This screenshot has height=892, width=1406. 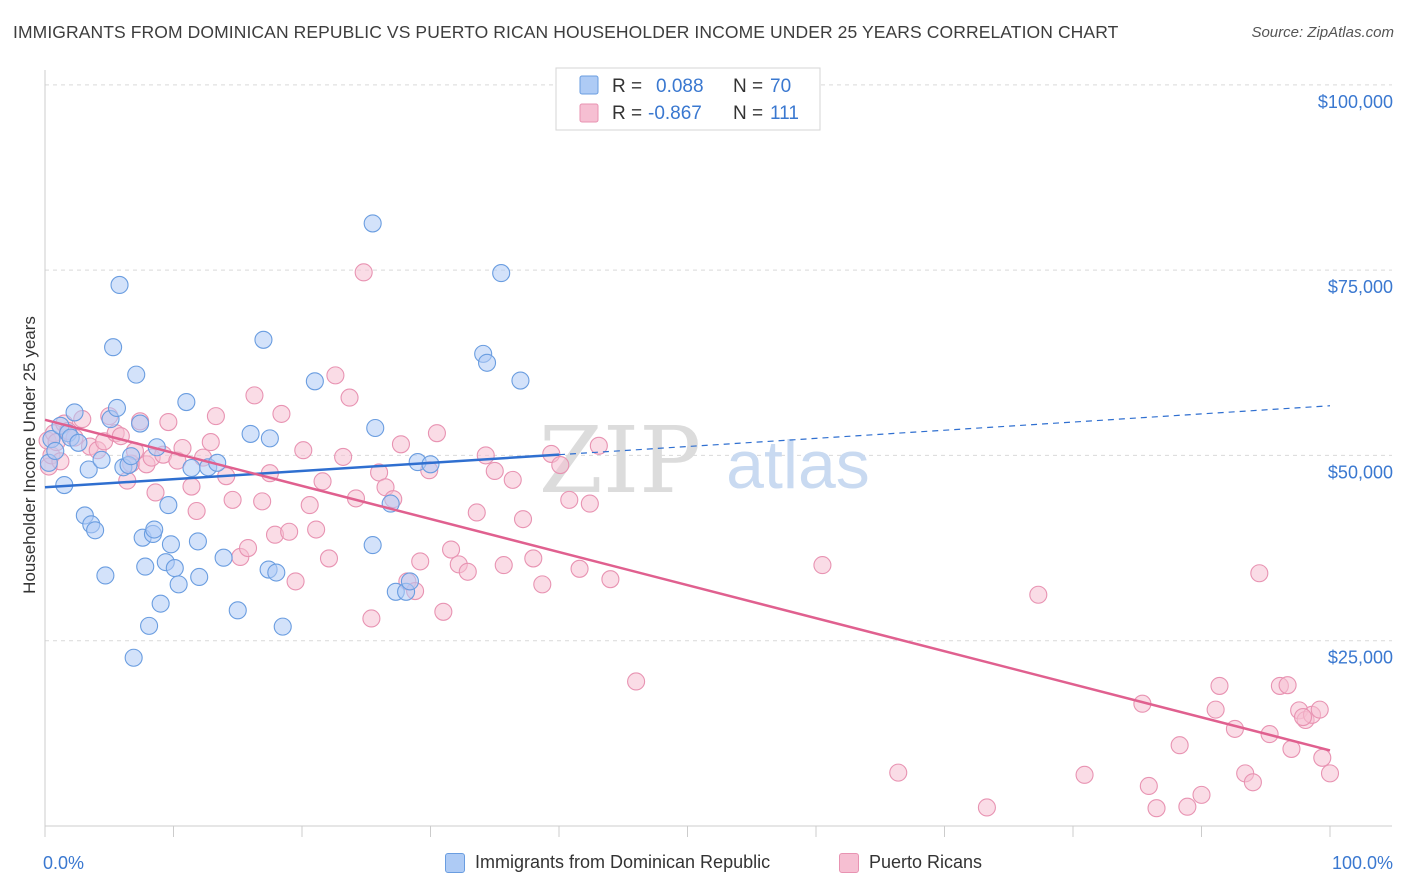 I want to click on watermark: ZIP atlas, so click(x=704, y=460).